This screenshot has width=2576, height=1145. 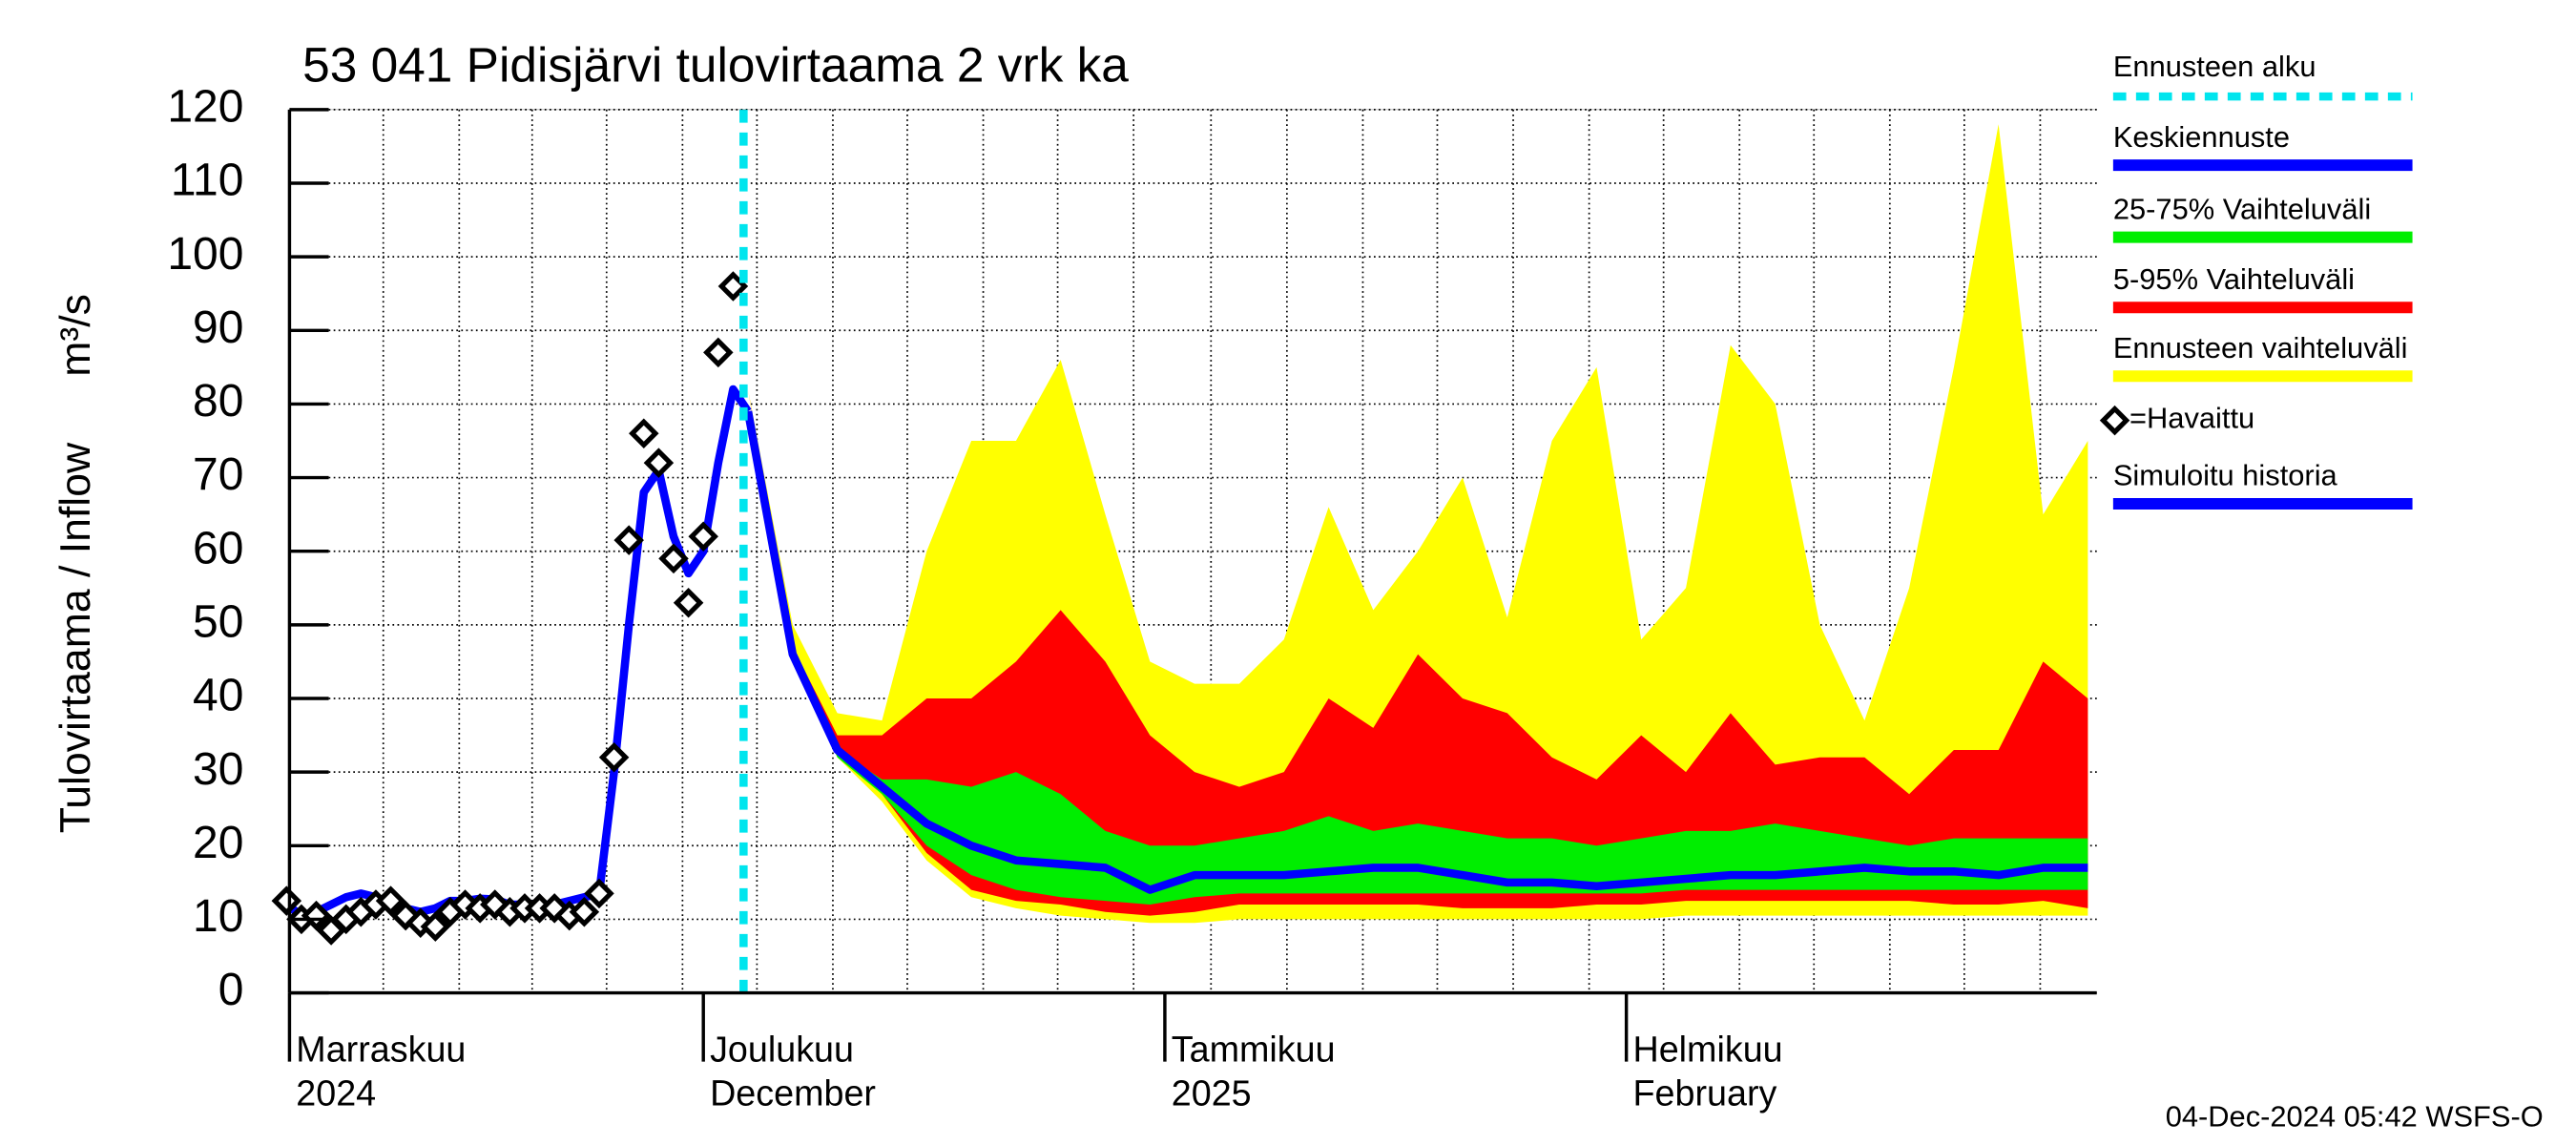 I want to click on chart-title: 53 041 Pidisjärvi tulovirtaama 2 vrk ka, so click(x=715, y=65).